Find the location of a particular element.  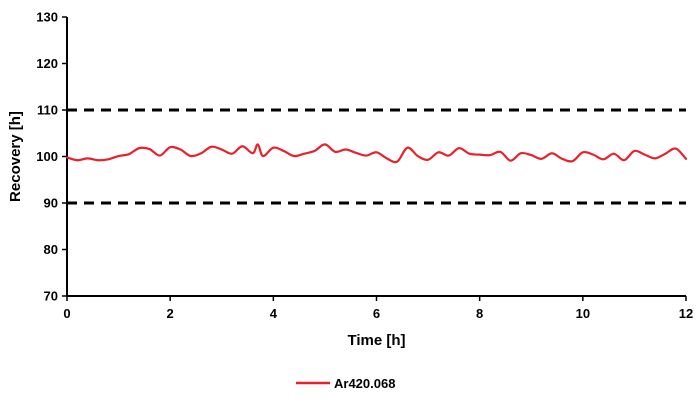

x-axis-title: Time [h] is located at coordinates (376, 340).